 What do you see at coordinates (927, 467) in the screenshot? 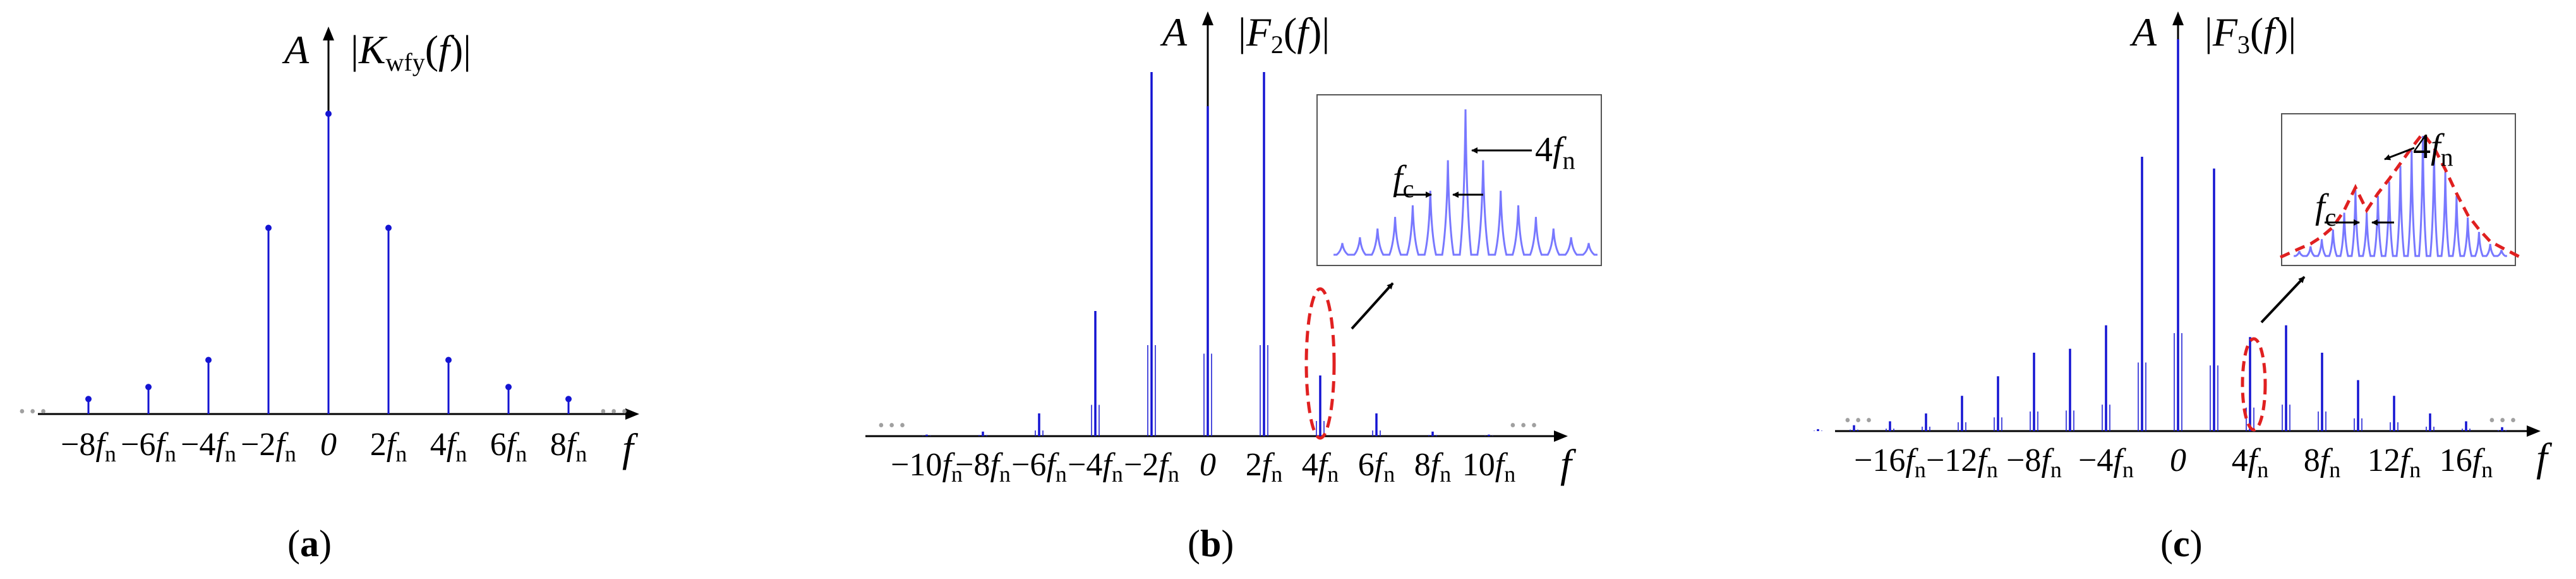
I see `tick-label: −10fn` at bounding box center [927, 467].